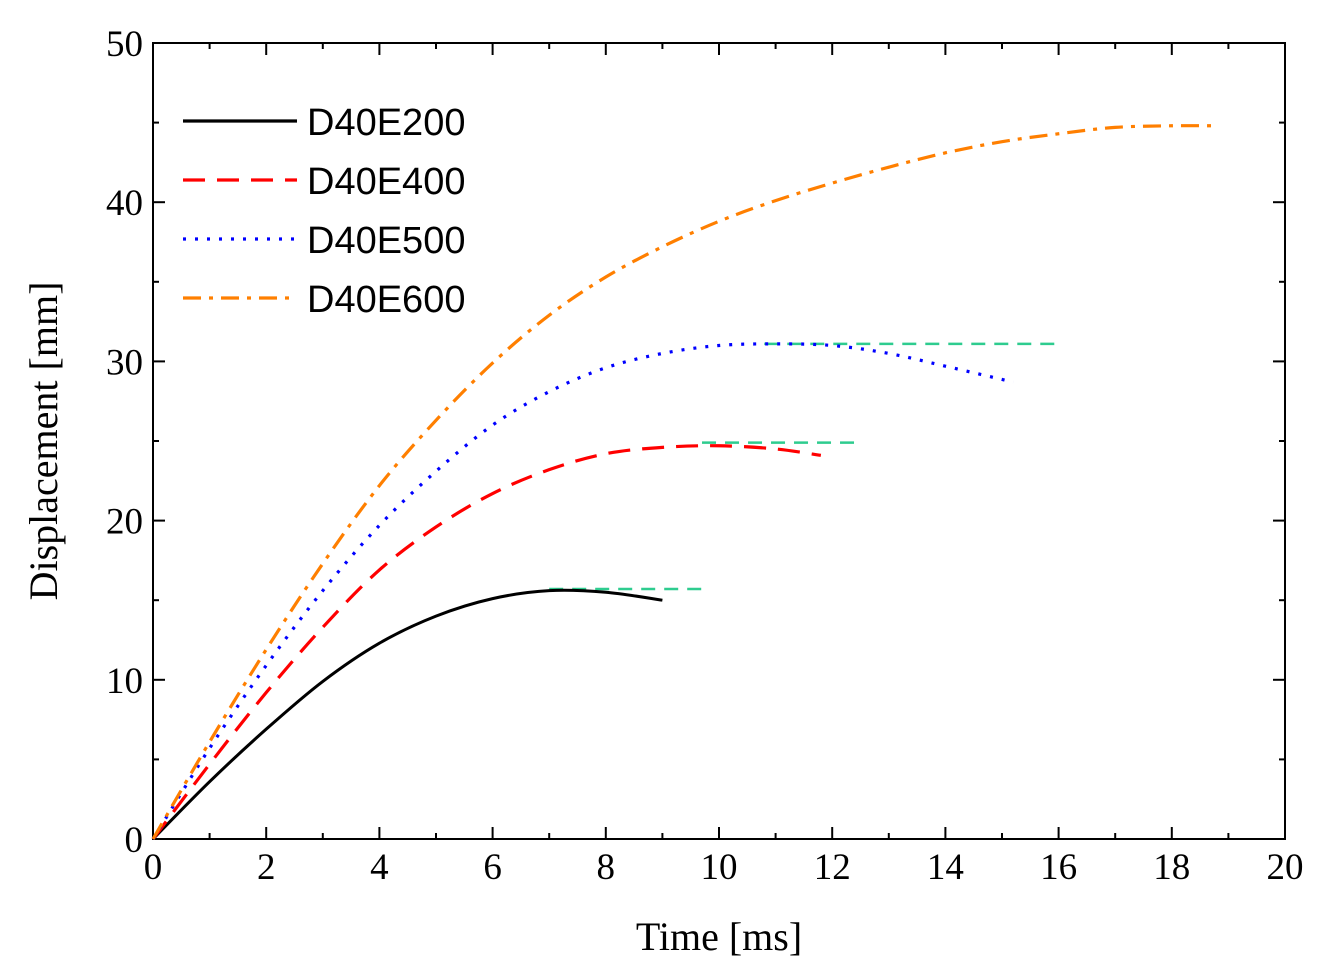 This screenshot has height=978, width=1342. Describe the element at coordinates (386, 300) in the screenshot. I see `legend-label: D40E600` at that location.